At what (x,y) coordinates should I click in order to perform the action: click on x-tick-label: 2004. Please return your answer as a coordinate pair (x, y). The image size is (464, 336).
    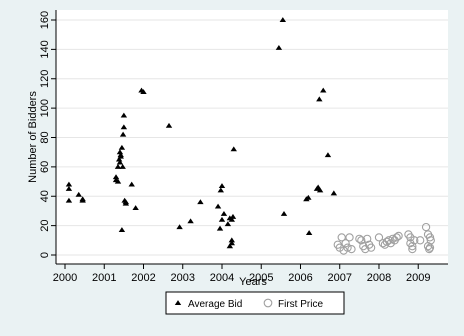
    Looking at the image, I should click on (222, 278).